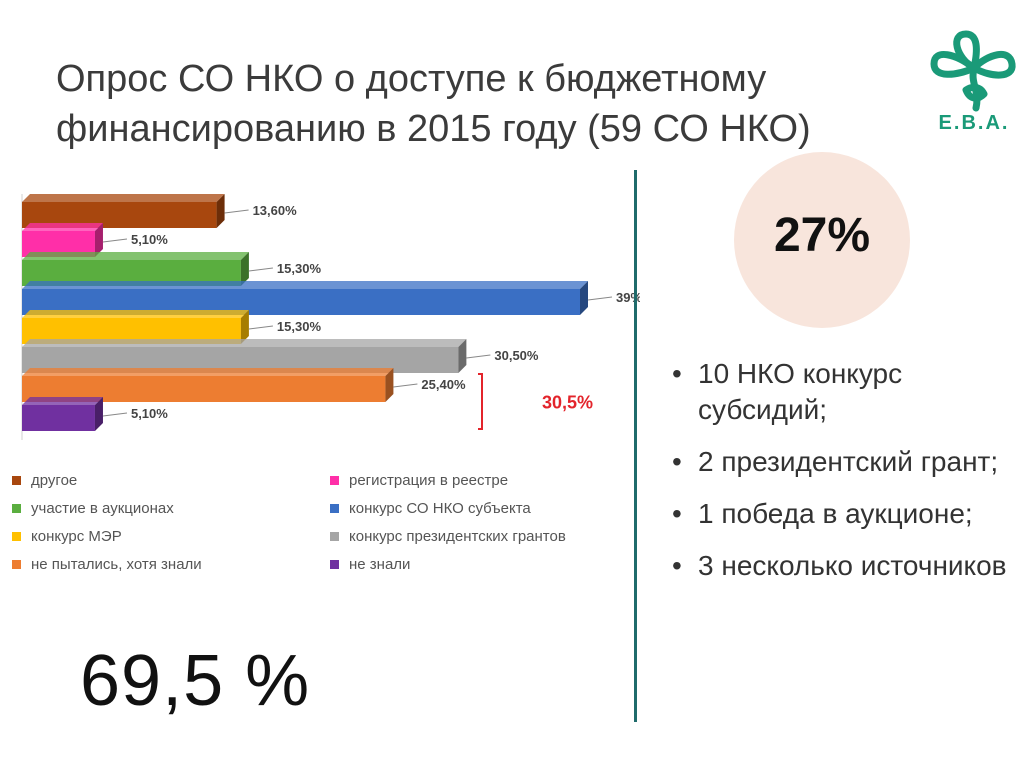 This screenshot has width=1024, height=767. I want to click on legend-item-drugoe: другое, so click(44, 480).